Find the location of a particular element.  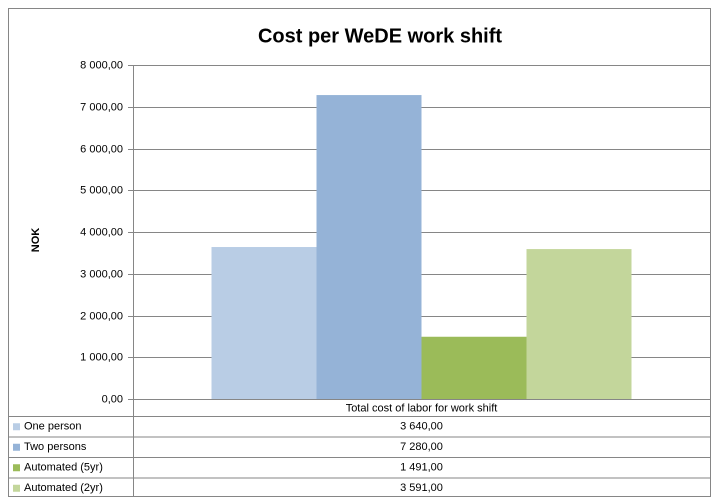

legend-label: Two persons is located at coordinates (55, 447).